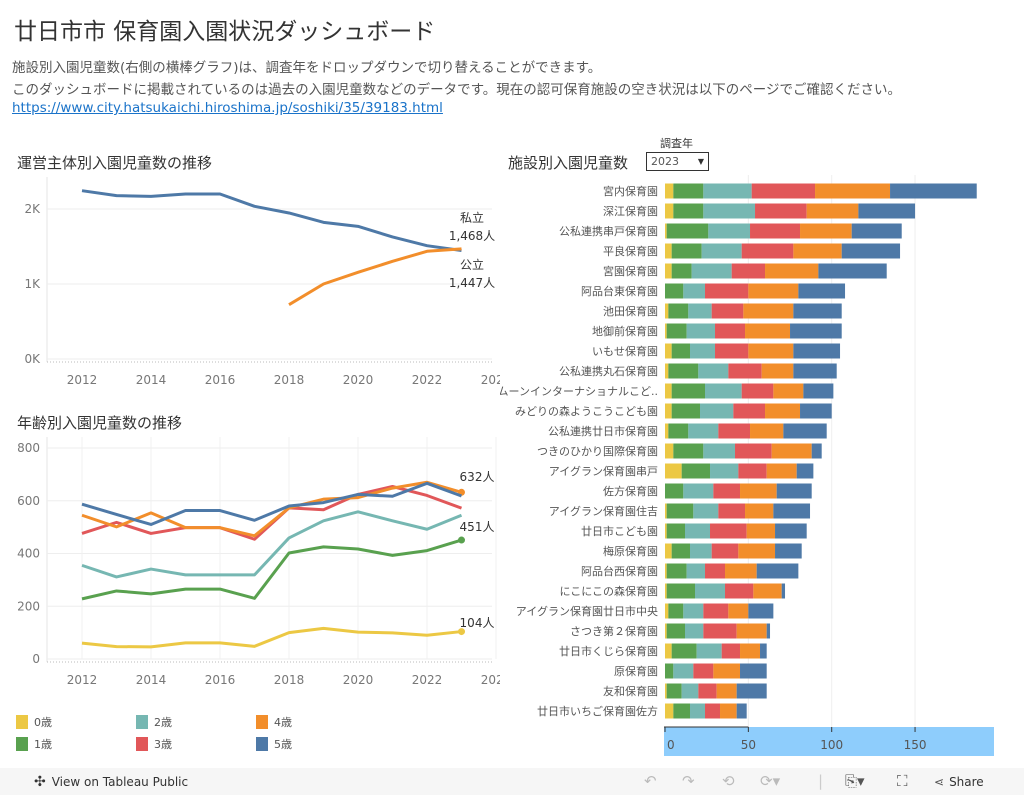 This screenshot has width=1024, height=795. I want to click on share-button: ⋖ Share, so click(959, 782).